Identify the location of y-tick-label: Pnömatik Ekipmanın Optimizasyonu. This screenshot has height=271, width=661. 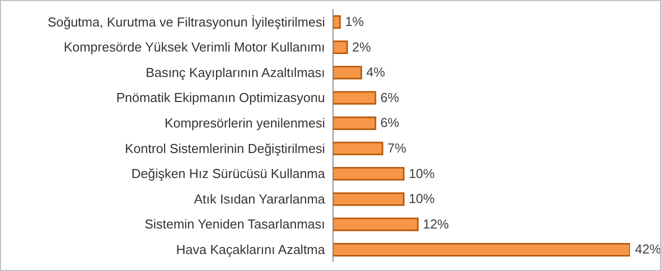
(220, 98).